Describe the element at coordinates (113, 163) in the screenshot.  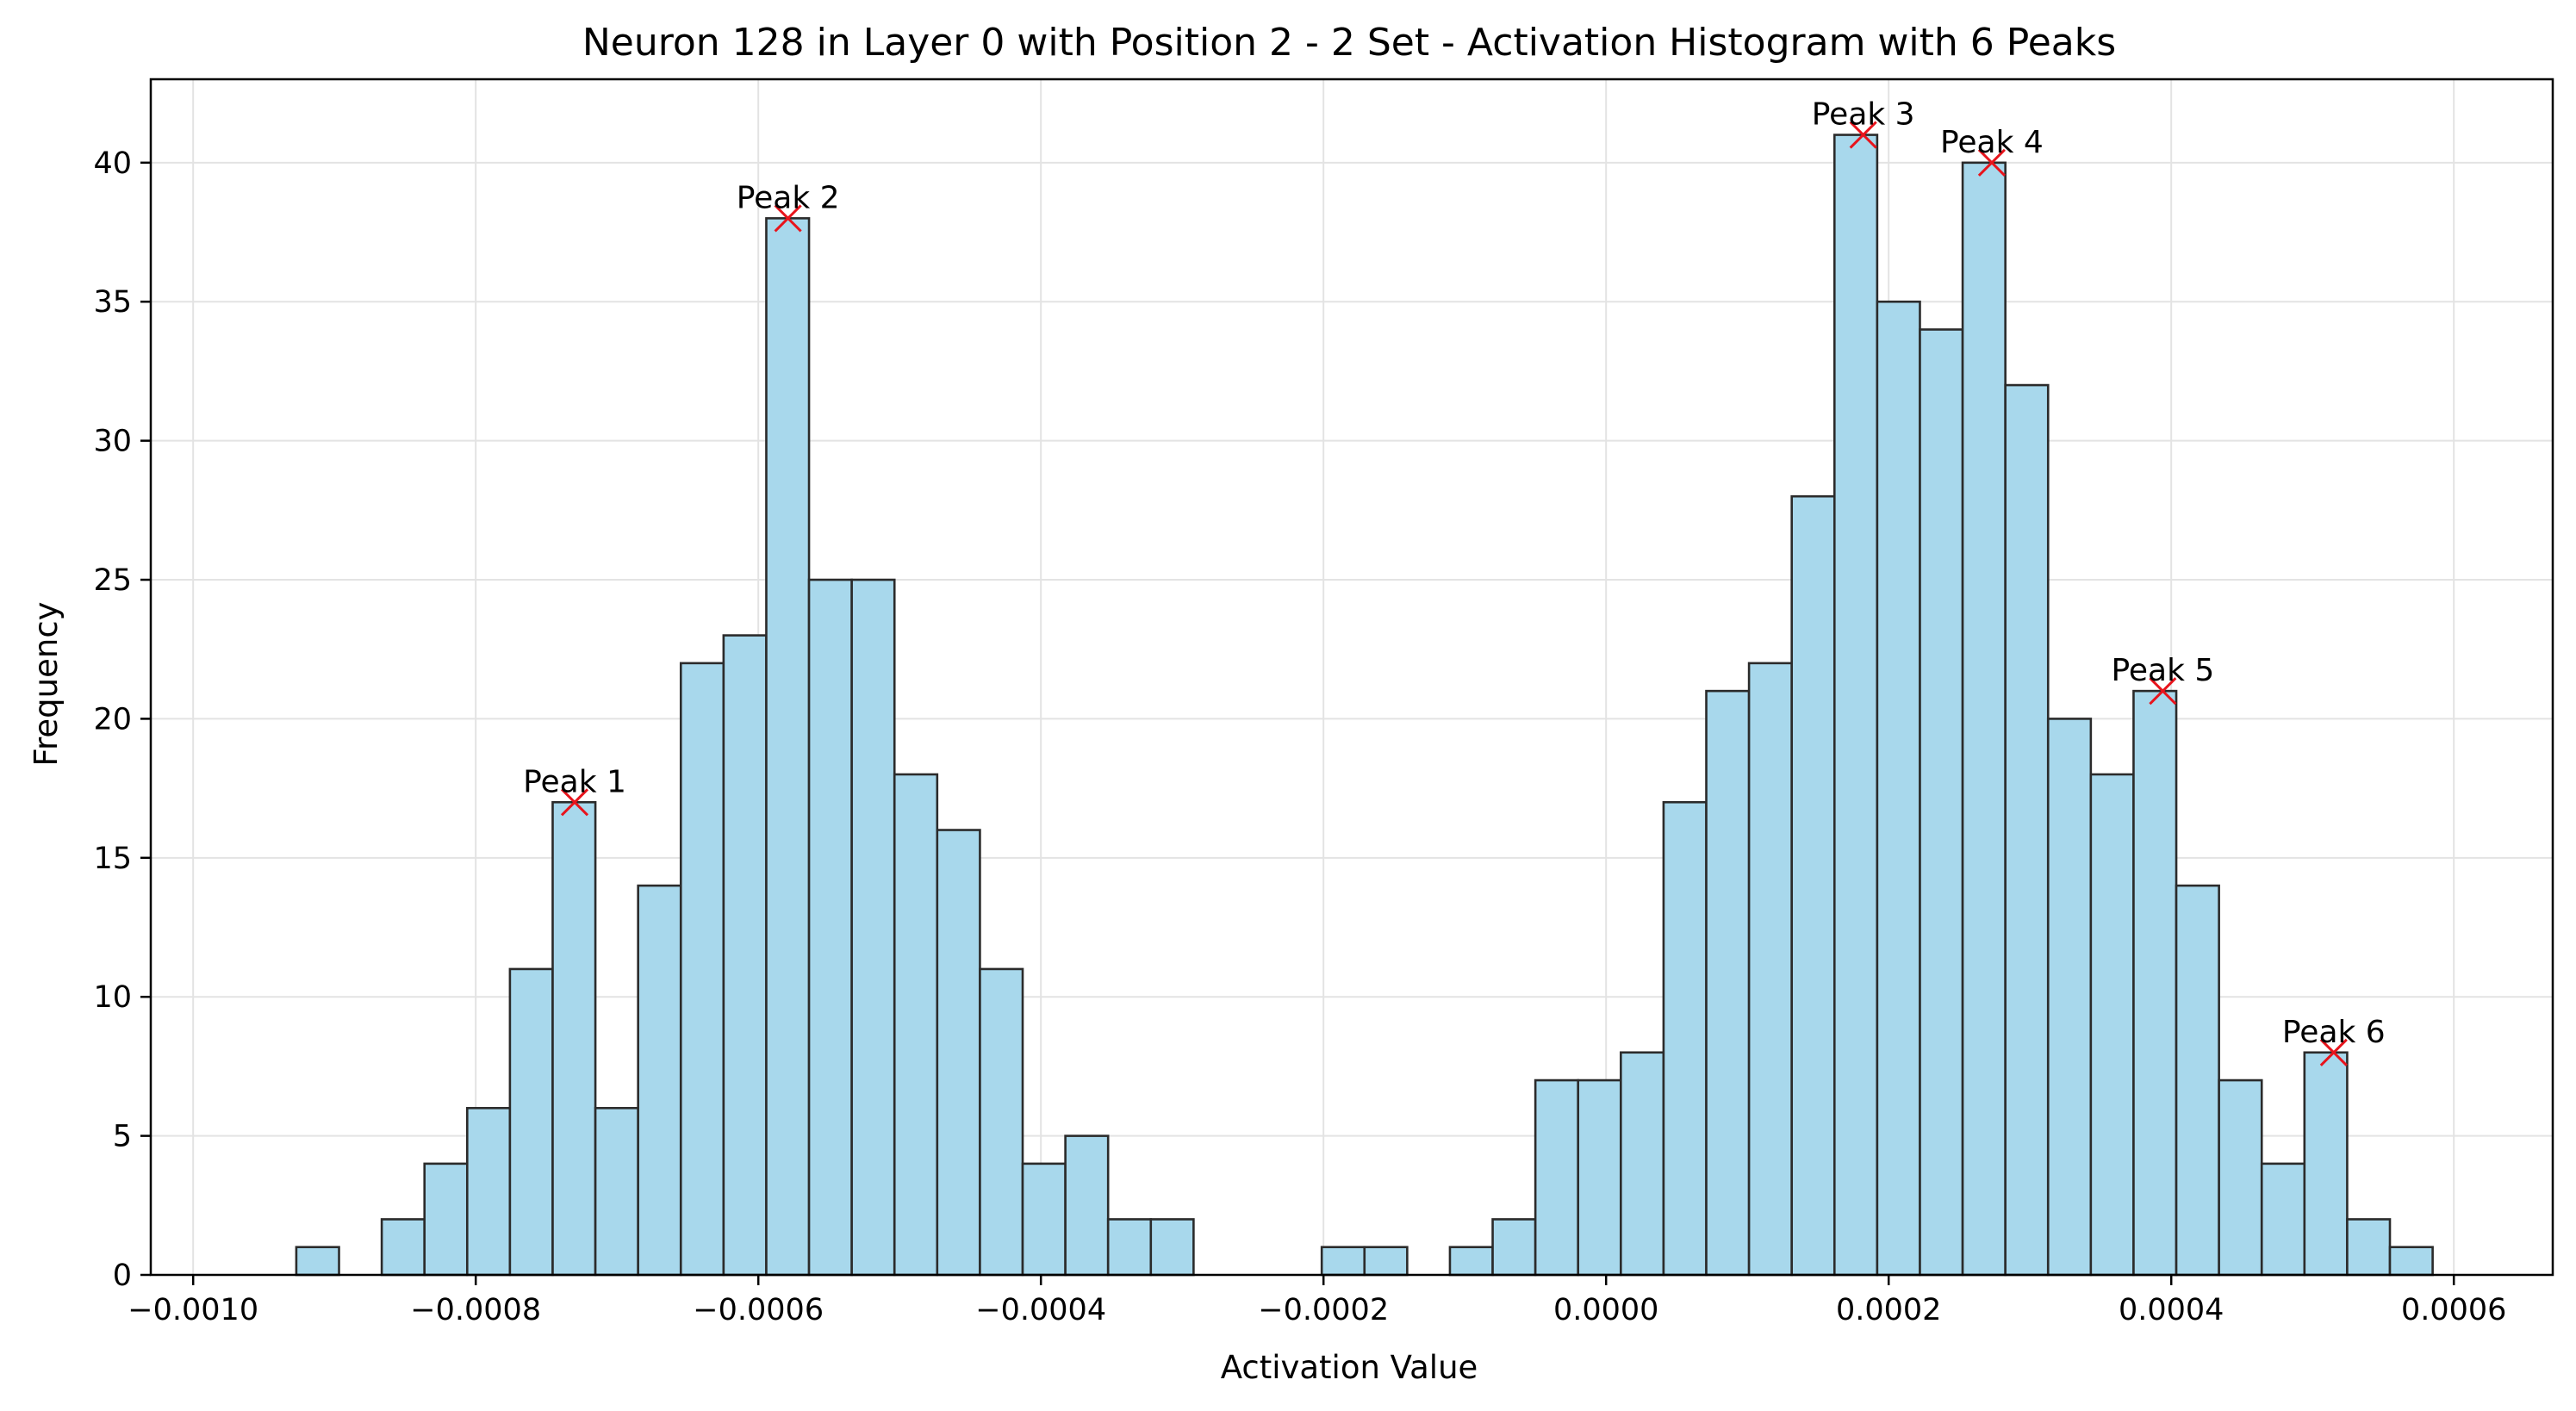
I see `y-tick-label: 40` at that location.